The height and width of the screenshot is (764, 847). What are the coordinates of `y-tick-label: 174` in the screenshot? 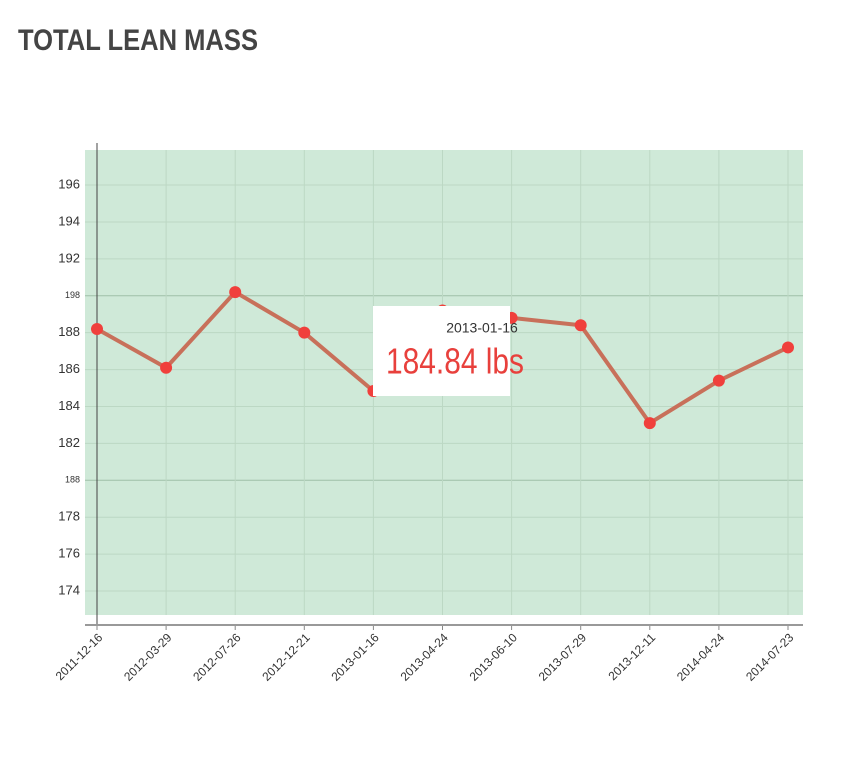 It's located at (69, 589).